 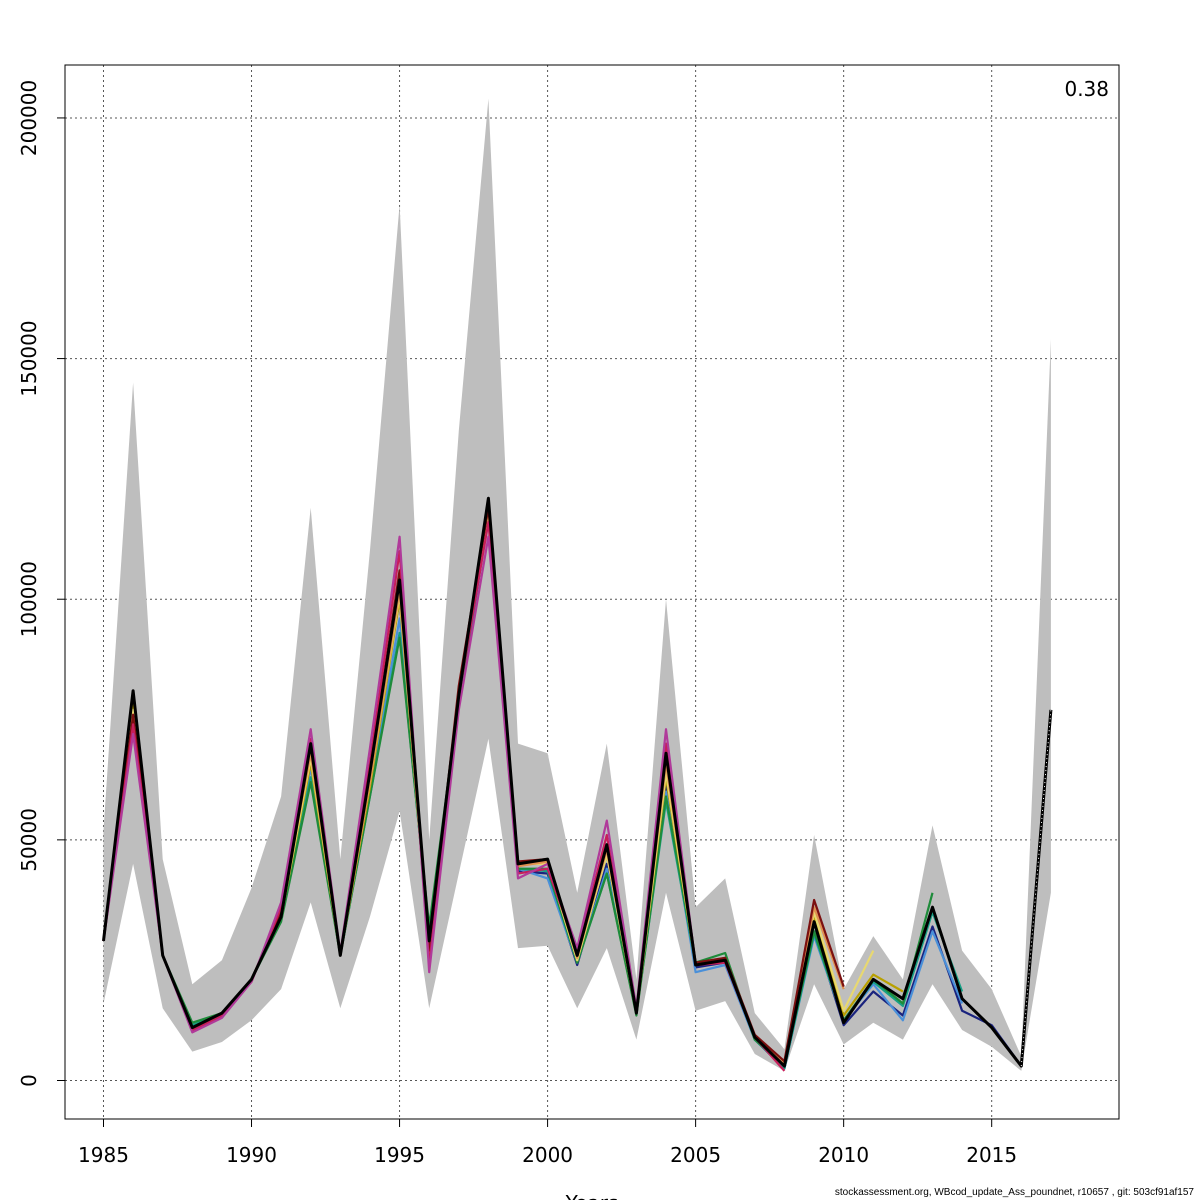 I want to click on y-tick-label: 100000, so click(x=29, y=599).